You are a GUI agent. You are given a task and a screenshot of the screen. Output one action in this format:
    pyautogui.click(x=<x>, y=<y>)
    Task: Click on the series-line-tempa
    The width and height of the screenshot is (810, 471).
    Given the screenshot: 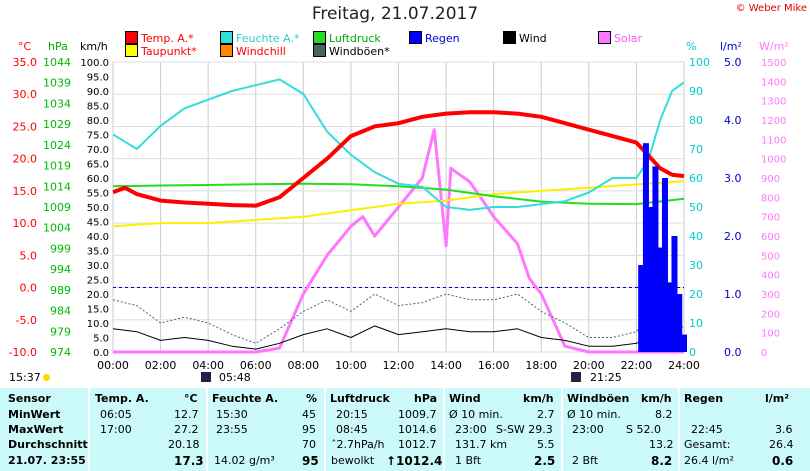 What is the action you would take?
    pyautogui.click(x=398, y=159)
    